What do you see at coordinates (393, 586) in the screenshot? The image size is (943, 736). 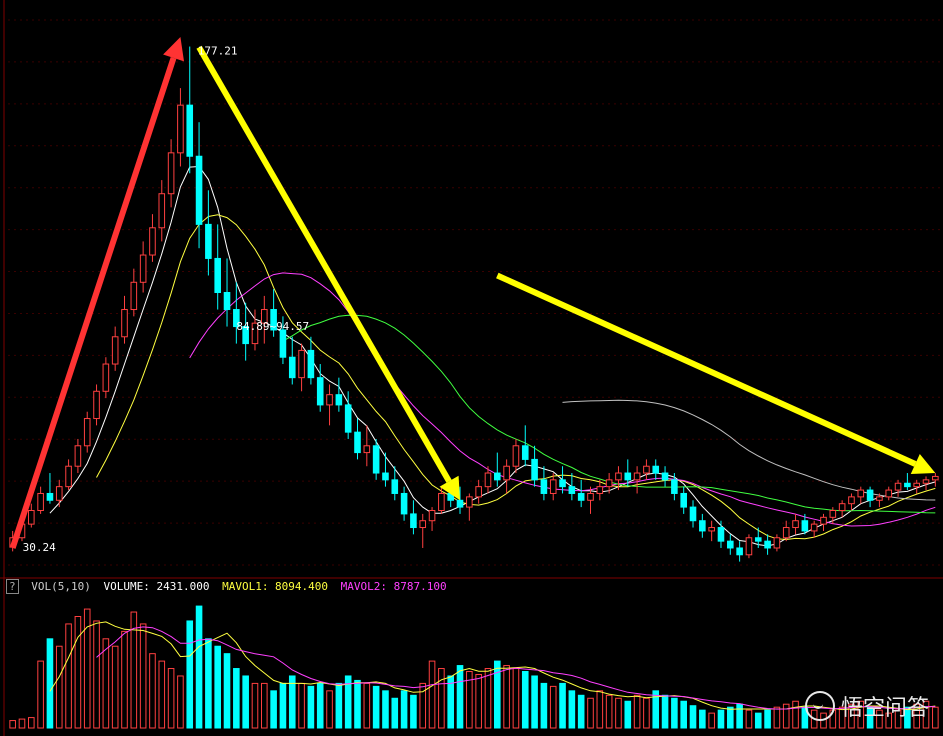 I see `mavol2-value: MAVOL2: 8787.100` at bounding box center [393, 586].